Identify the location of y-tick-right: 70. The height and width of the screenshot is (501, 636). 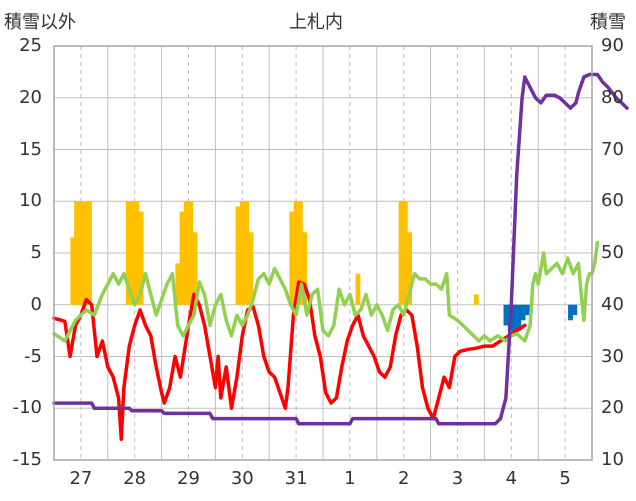
(612, 149).